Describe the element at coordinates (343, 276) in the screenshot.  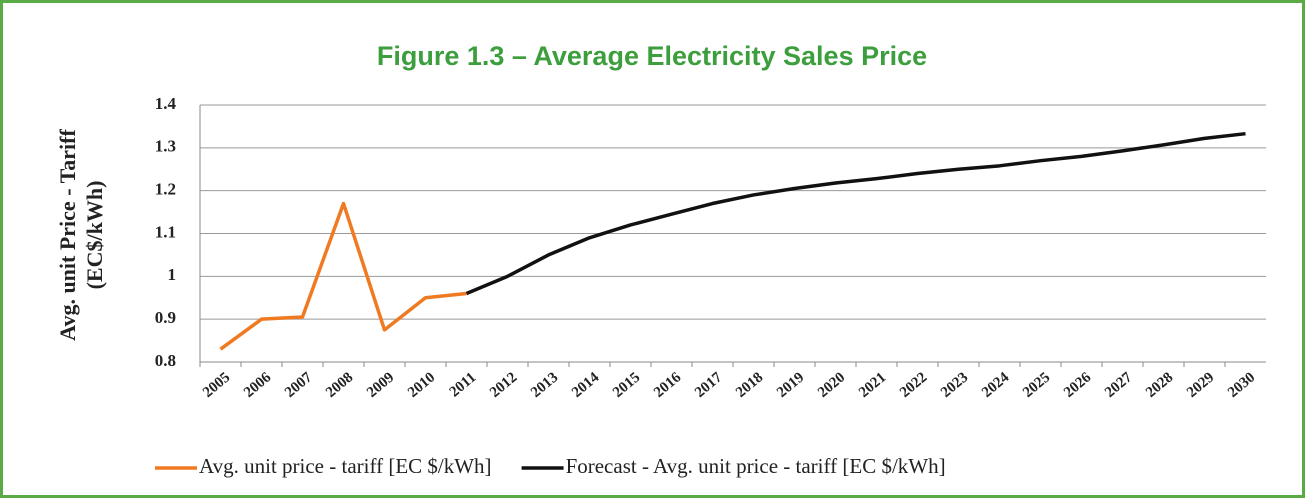
I see `series-line` at that location.